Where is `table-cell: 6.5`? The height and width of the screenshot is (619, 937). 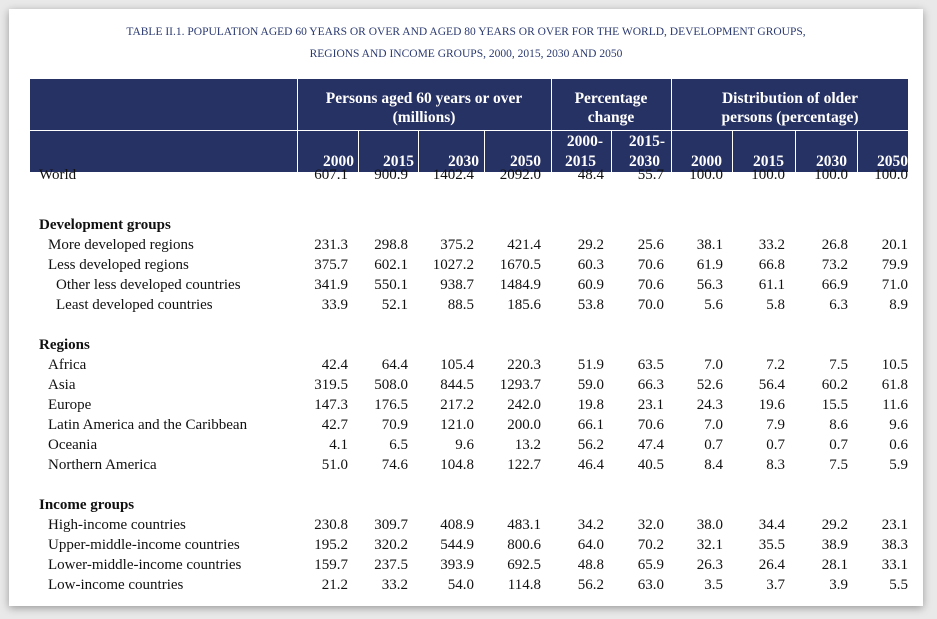 table-cell: 6.5 is located at coordinates (398, 445).